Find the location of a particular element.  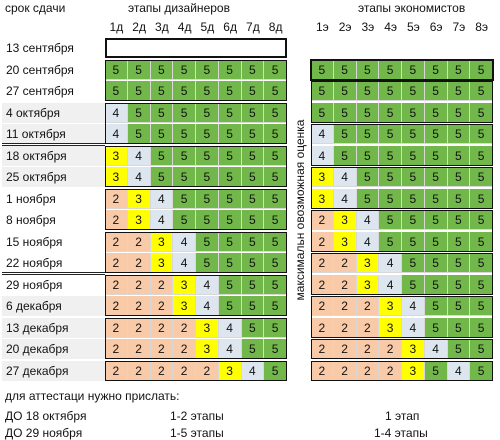

economist-stage-header: 7э is located at coordinates (459, 27).